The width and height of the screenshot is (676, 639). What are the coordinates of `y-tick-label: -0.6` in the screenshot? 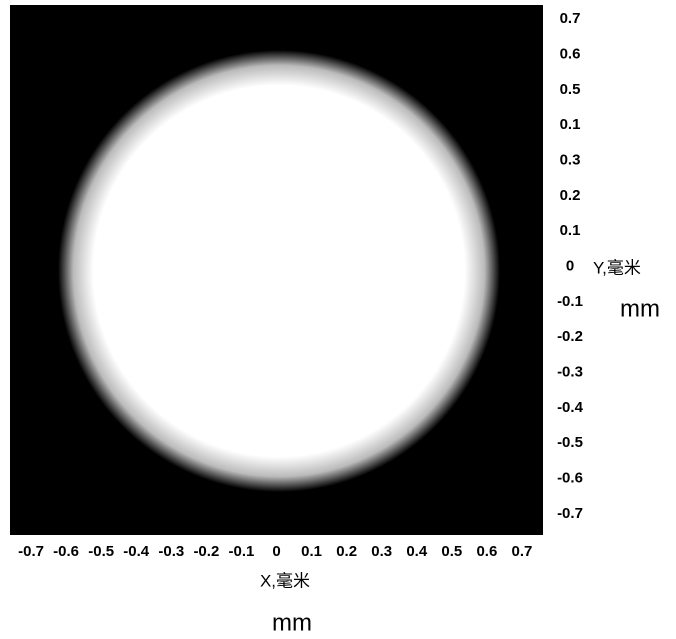 It's located at (570, 477).